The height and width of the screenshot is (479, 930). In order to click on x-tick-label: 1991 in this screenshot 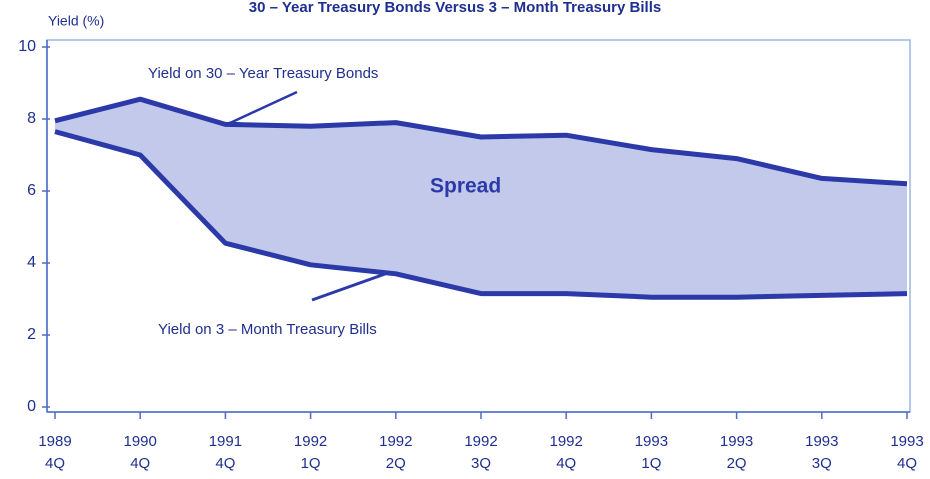, I will do `click(225, 441)`.